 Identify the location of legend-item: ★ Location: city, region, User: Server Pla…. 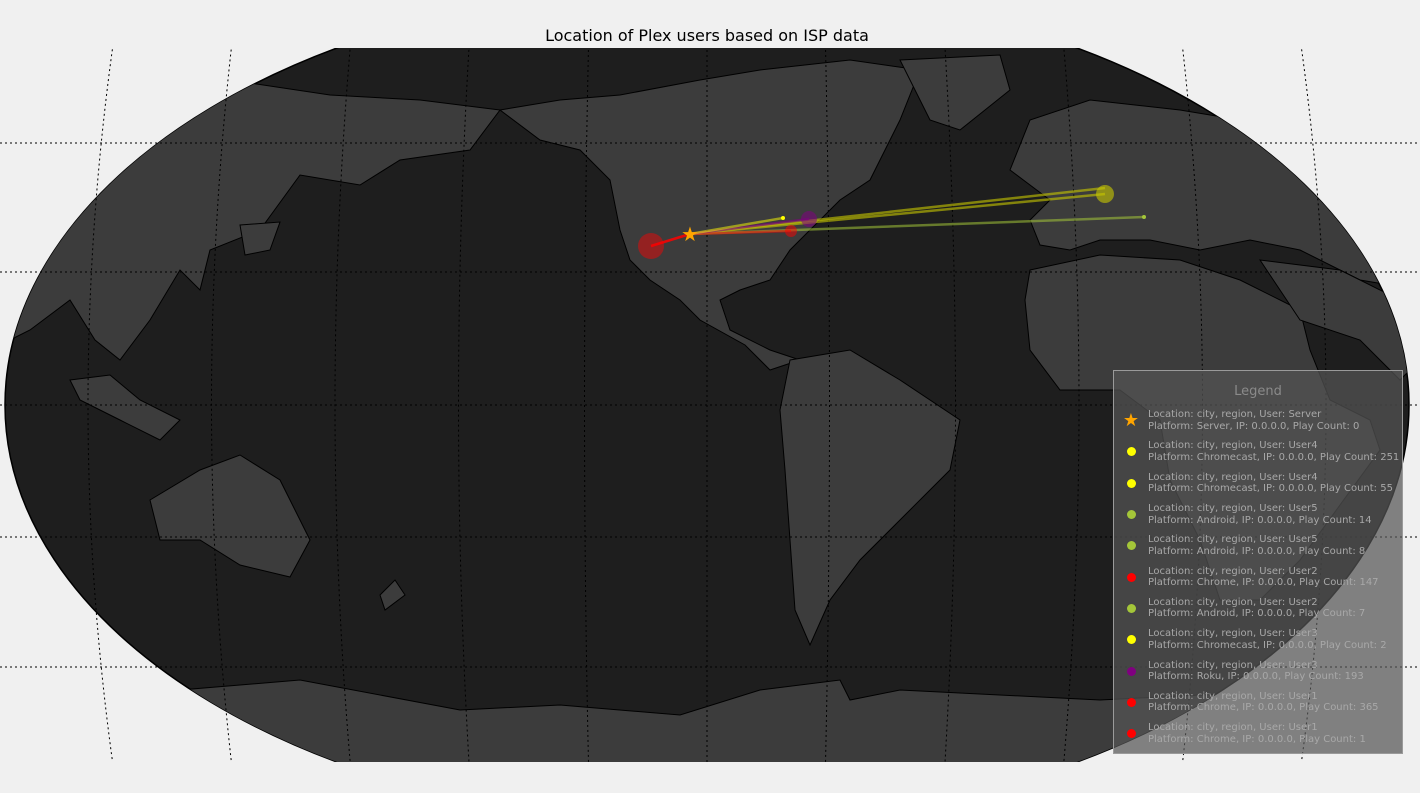
(1258, 420).